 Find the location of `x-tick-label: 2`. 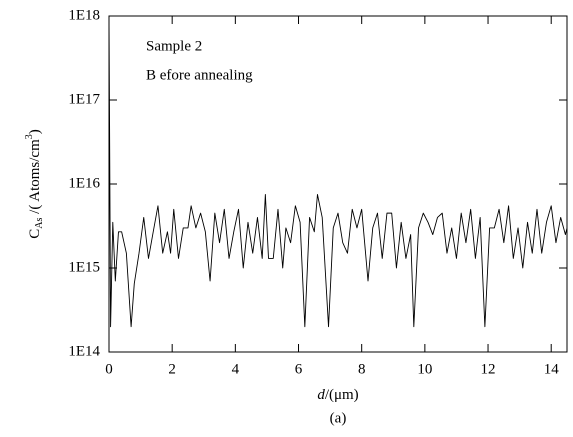

x-tick-label: 2 is located at coordinates (172, 369).